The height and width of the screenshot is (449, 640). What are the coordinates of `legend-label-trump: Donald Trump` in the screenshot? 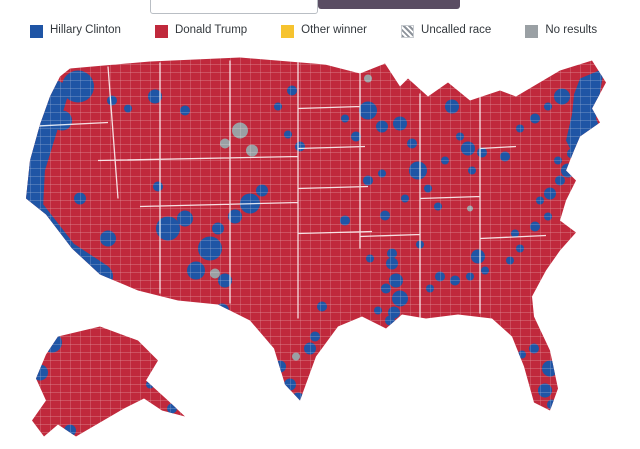 It's located at (211, 30).